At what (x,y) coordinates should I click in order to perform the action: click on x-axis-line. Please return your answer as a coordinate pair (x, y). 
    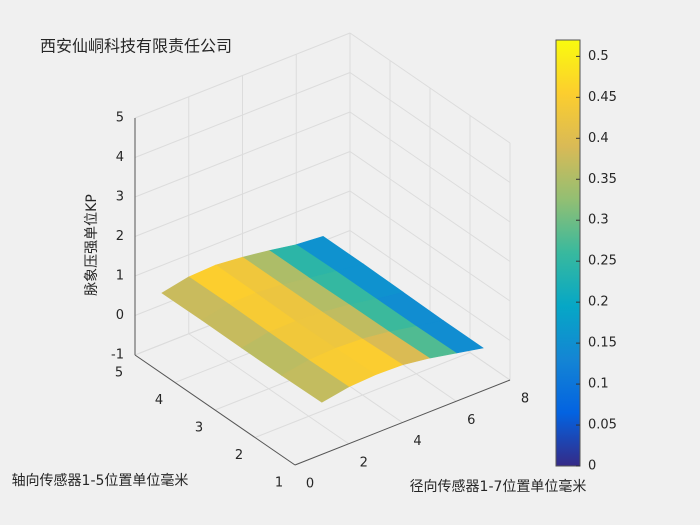
    Looking at the image, I should click on (402, 422).